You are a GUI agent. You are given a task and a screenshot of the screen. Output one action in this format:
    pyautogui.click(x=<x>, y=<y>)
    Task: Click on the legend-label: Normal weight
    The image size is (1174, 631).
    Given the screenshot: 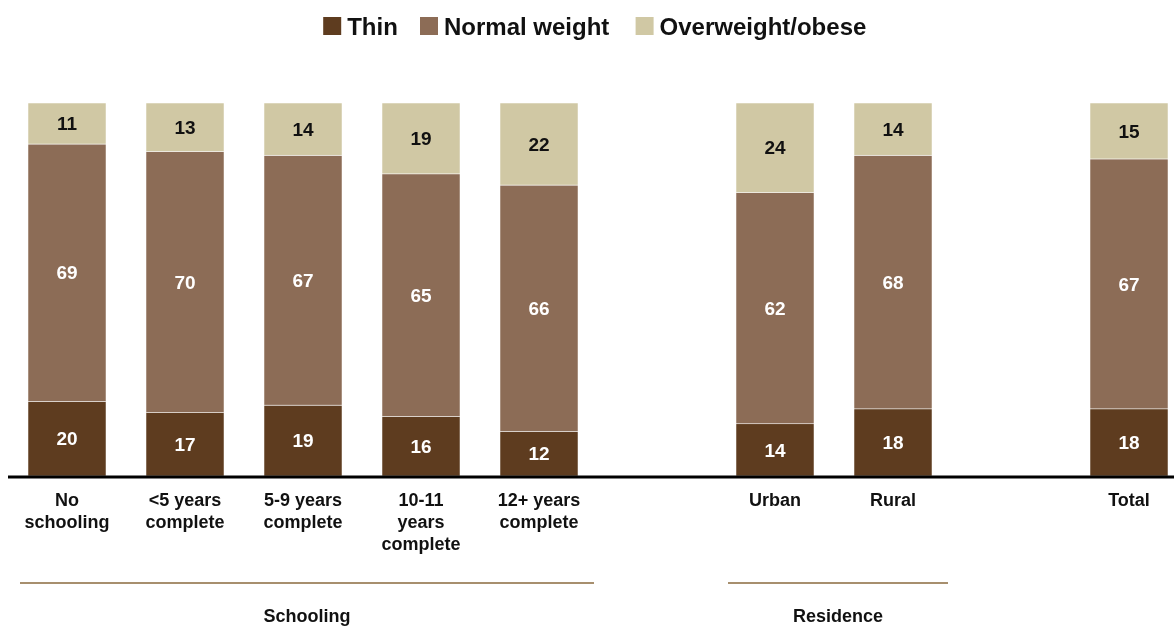 What is the action you would take?
    pyautogui.click(x=527, y=27)
    